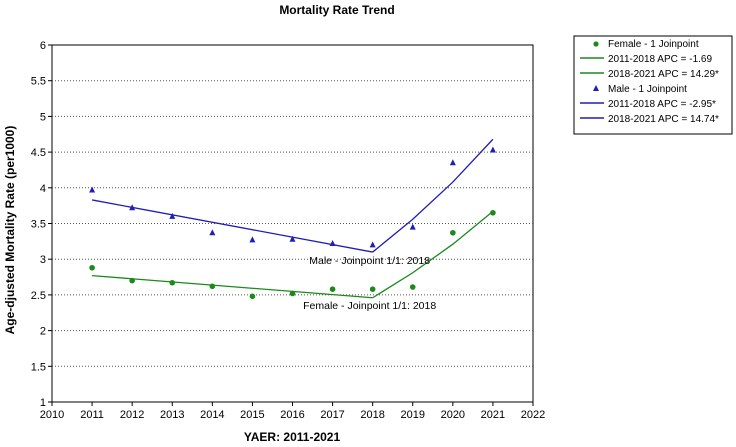 The height and width of the screenshot is (447, 736). What do you see at coordinates (38, 153) in the screenshot?
I see `y-tick-label: 4.5` at bounding box center [38, 153].